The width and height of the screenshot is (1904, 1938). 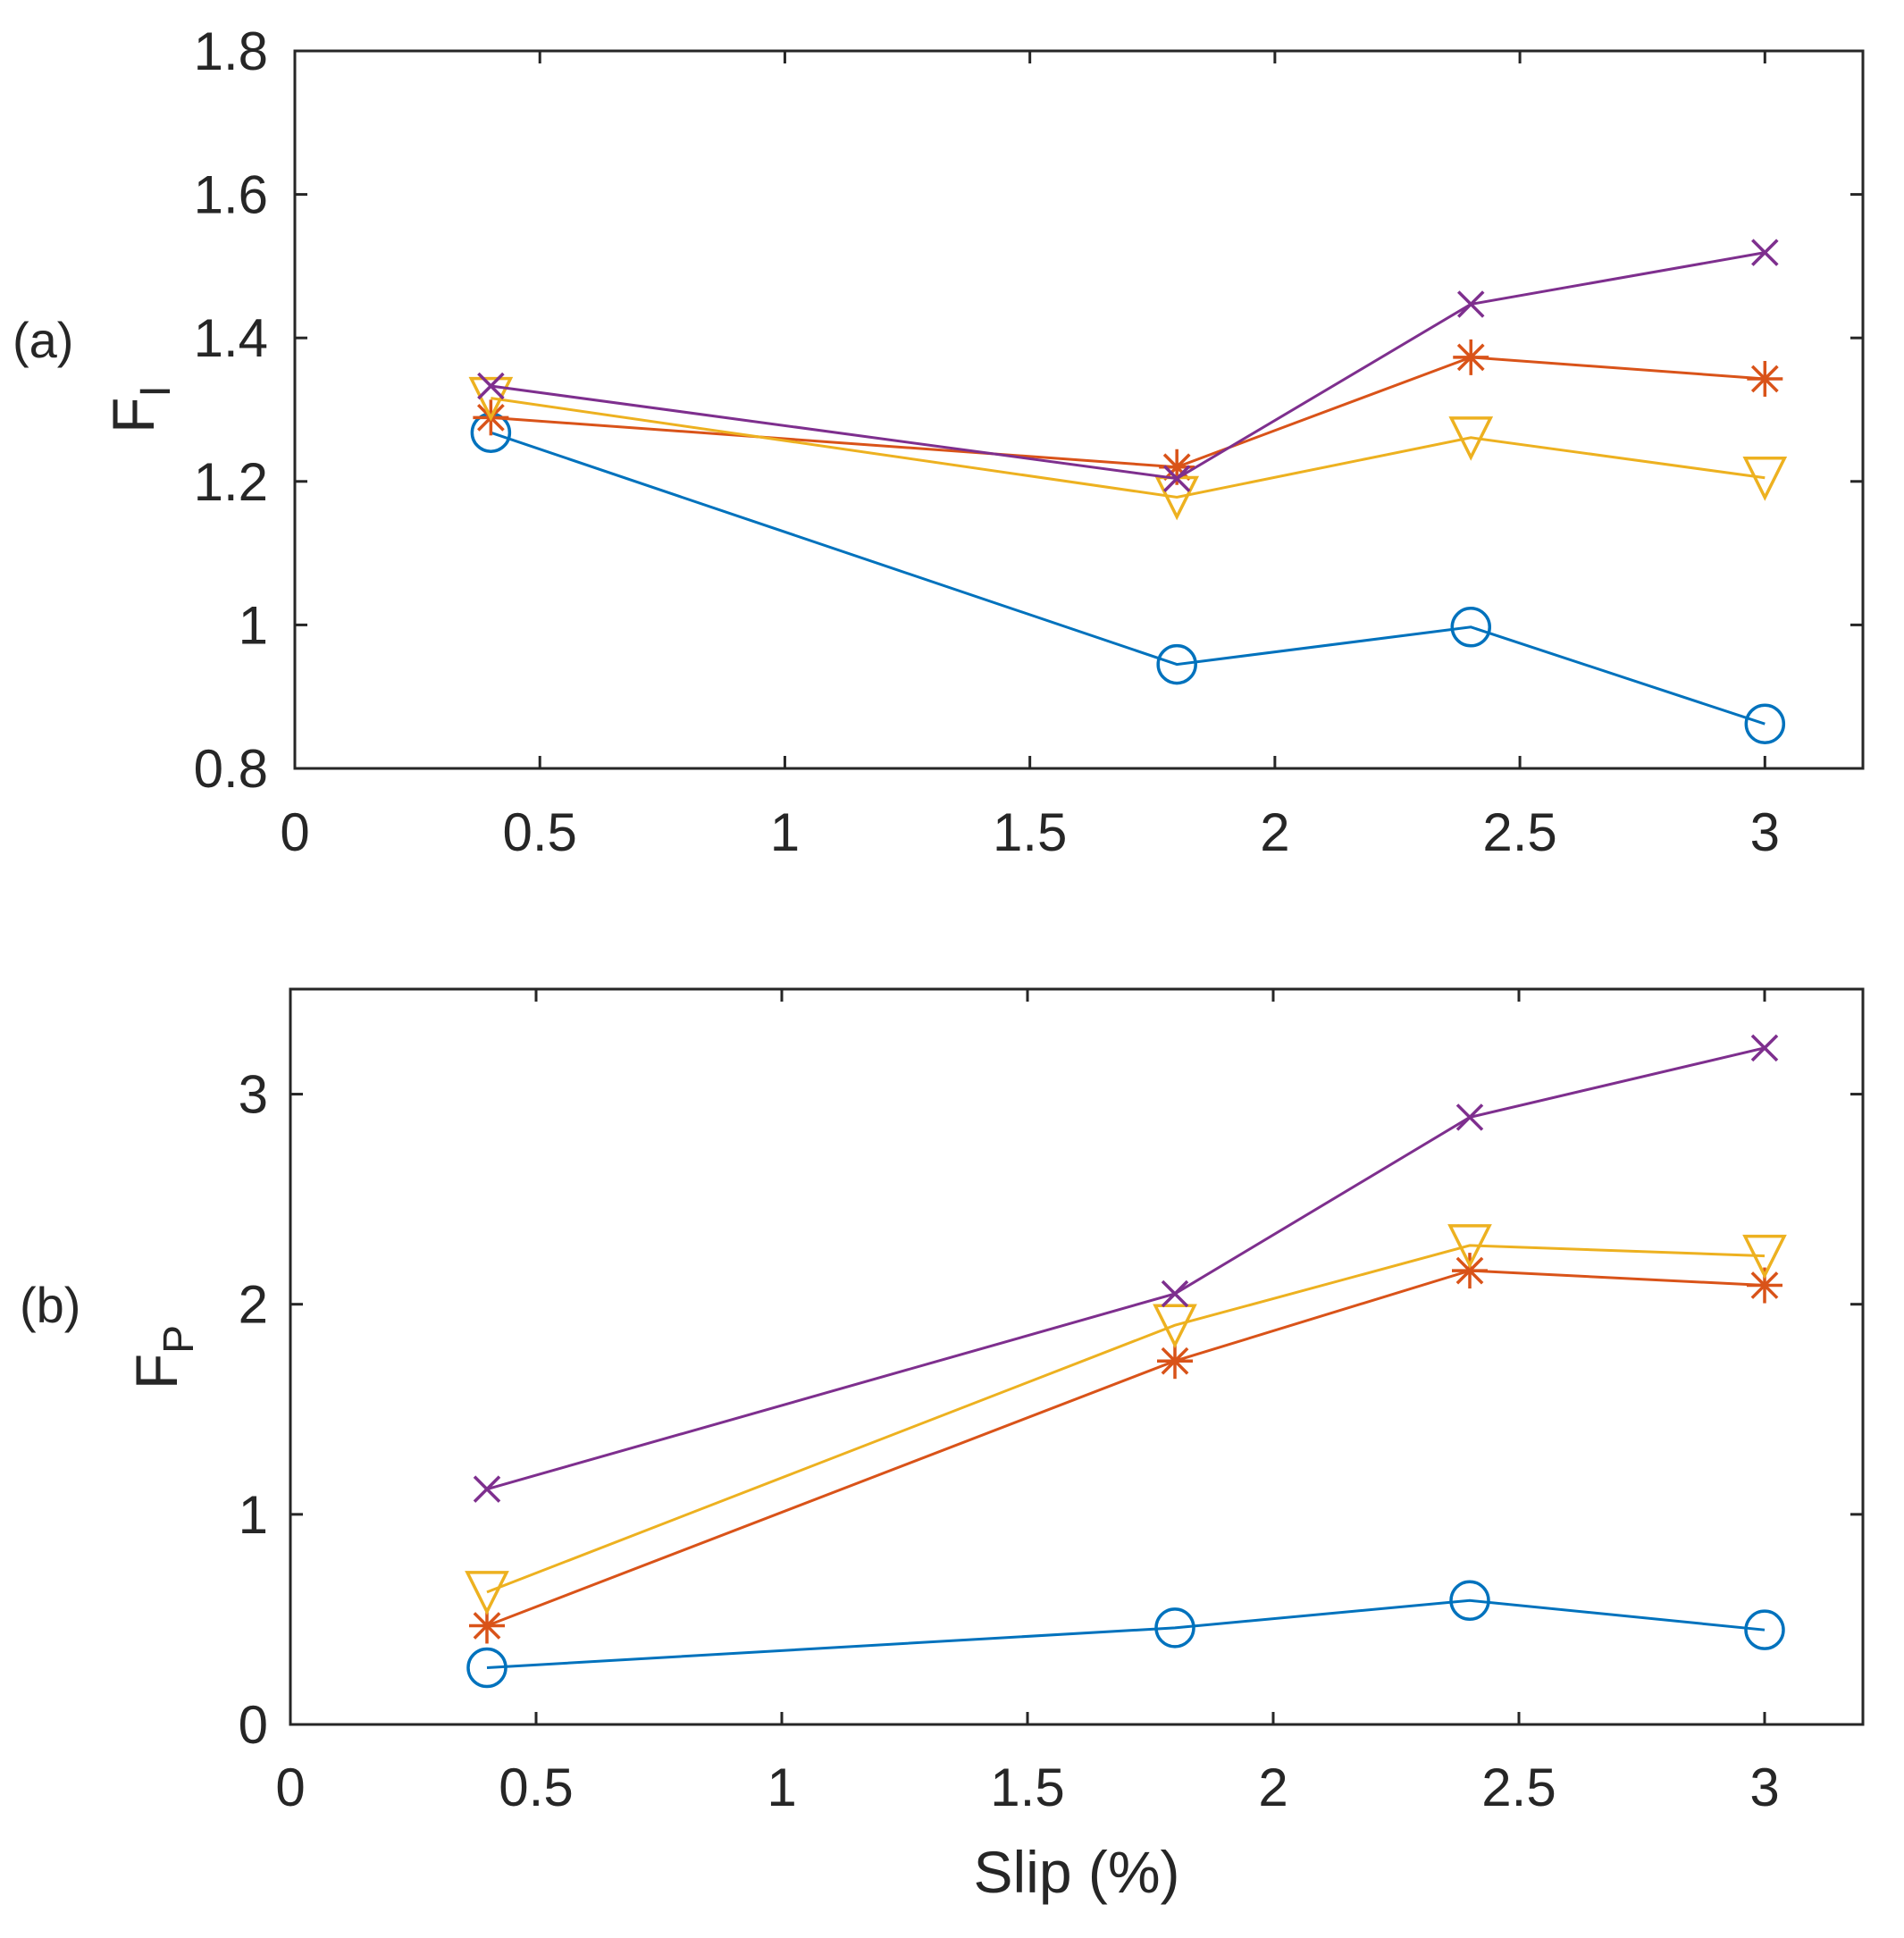 I want to click on panel-label: (a), so click(x=43, y=340).